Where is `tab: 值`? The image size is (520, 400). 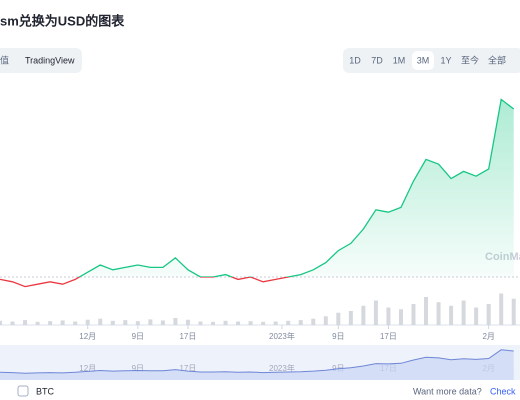 tab: 值 is located at coordinates (4, 59).